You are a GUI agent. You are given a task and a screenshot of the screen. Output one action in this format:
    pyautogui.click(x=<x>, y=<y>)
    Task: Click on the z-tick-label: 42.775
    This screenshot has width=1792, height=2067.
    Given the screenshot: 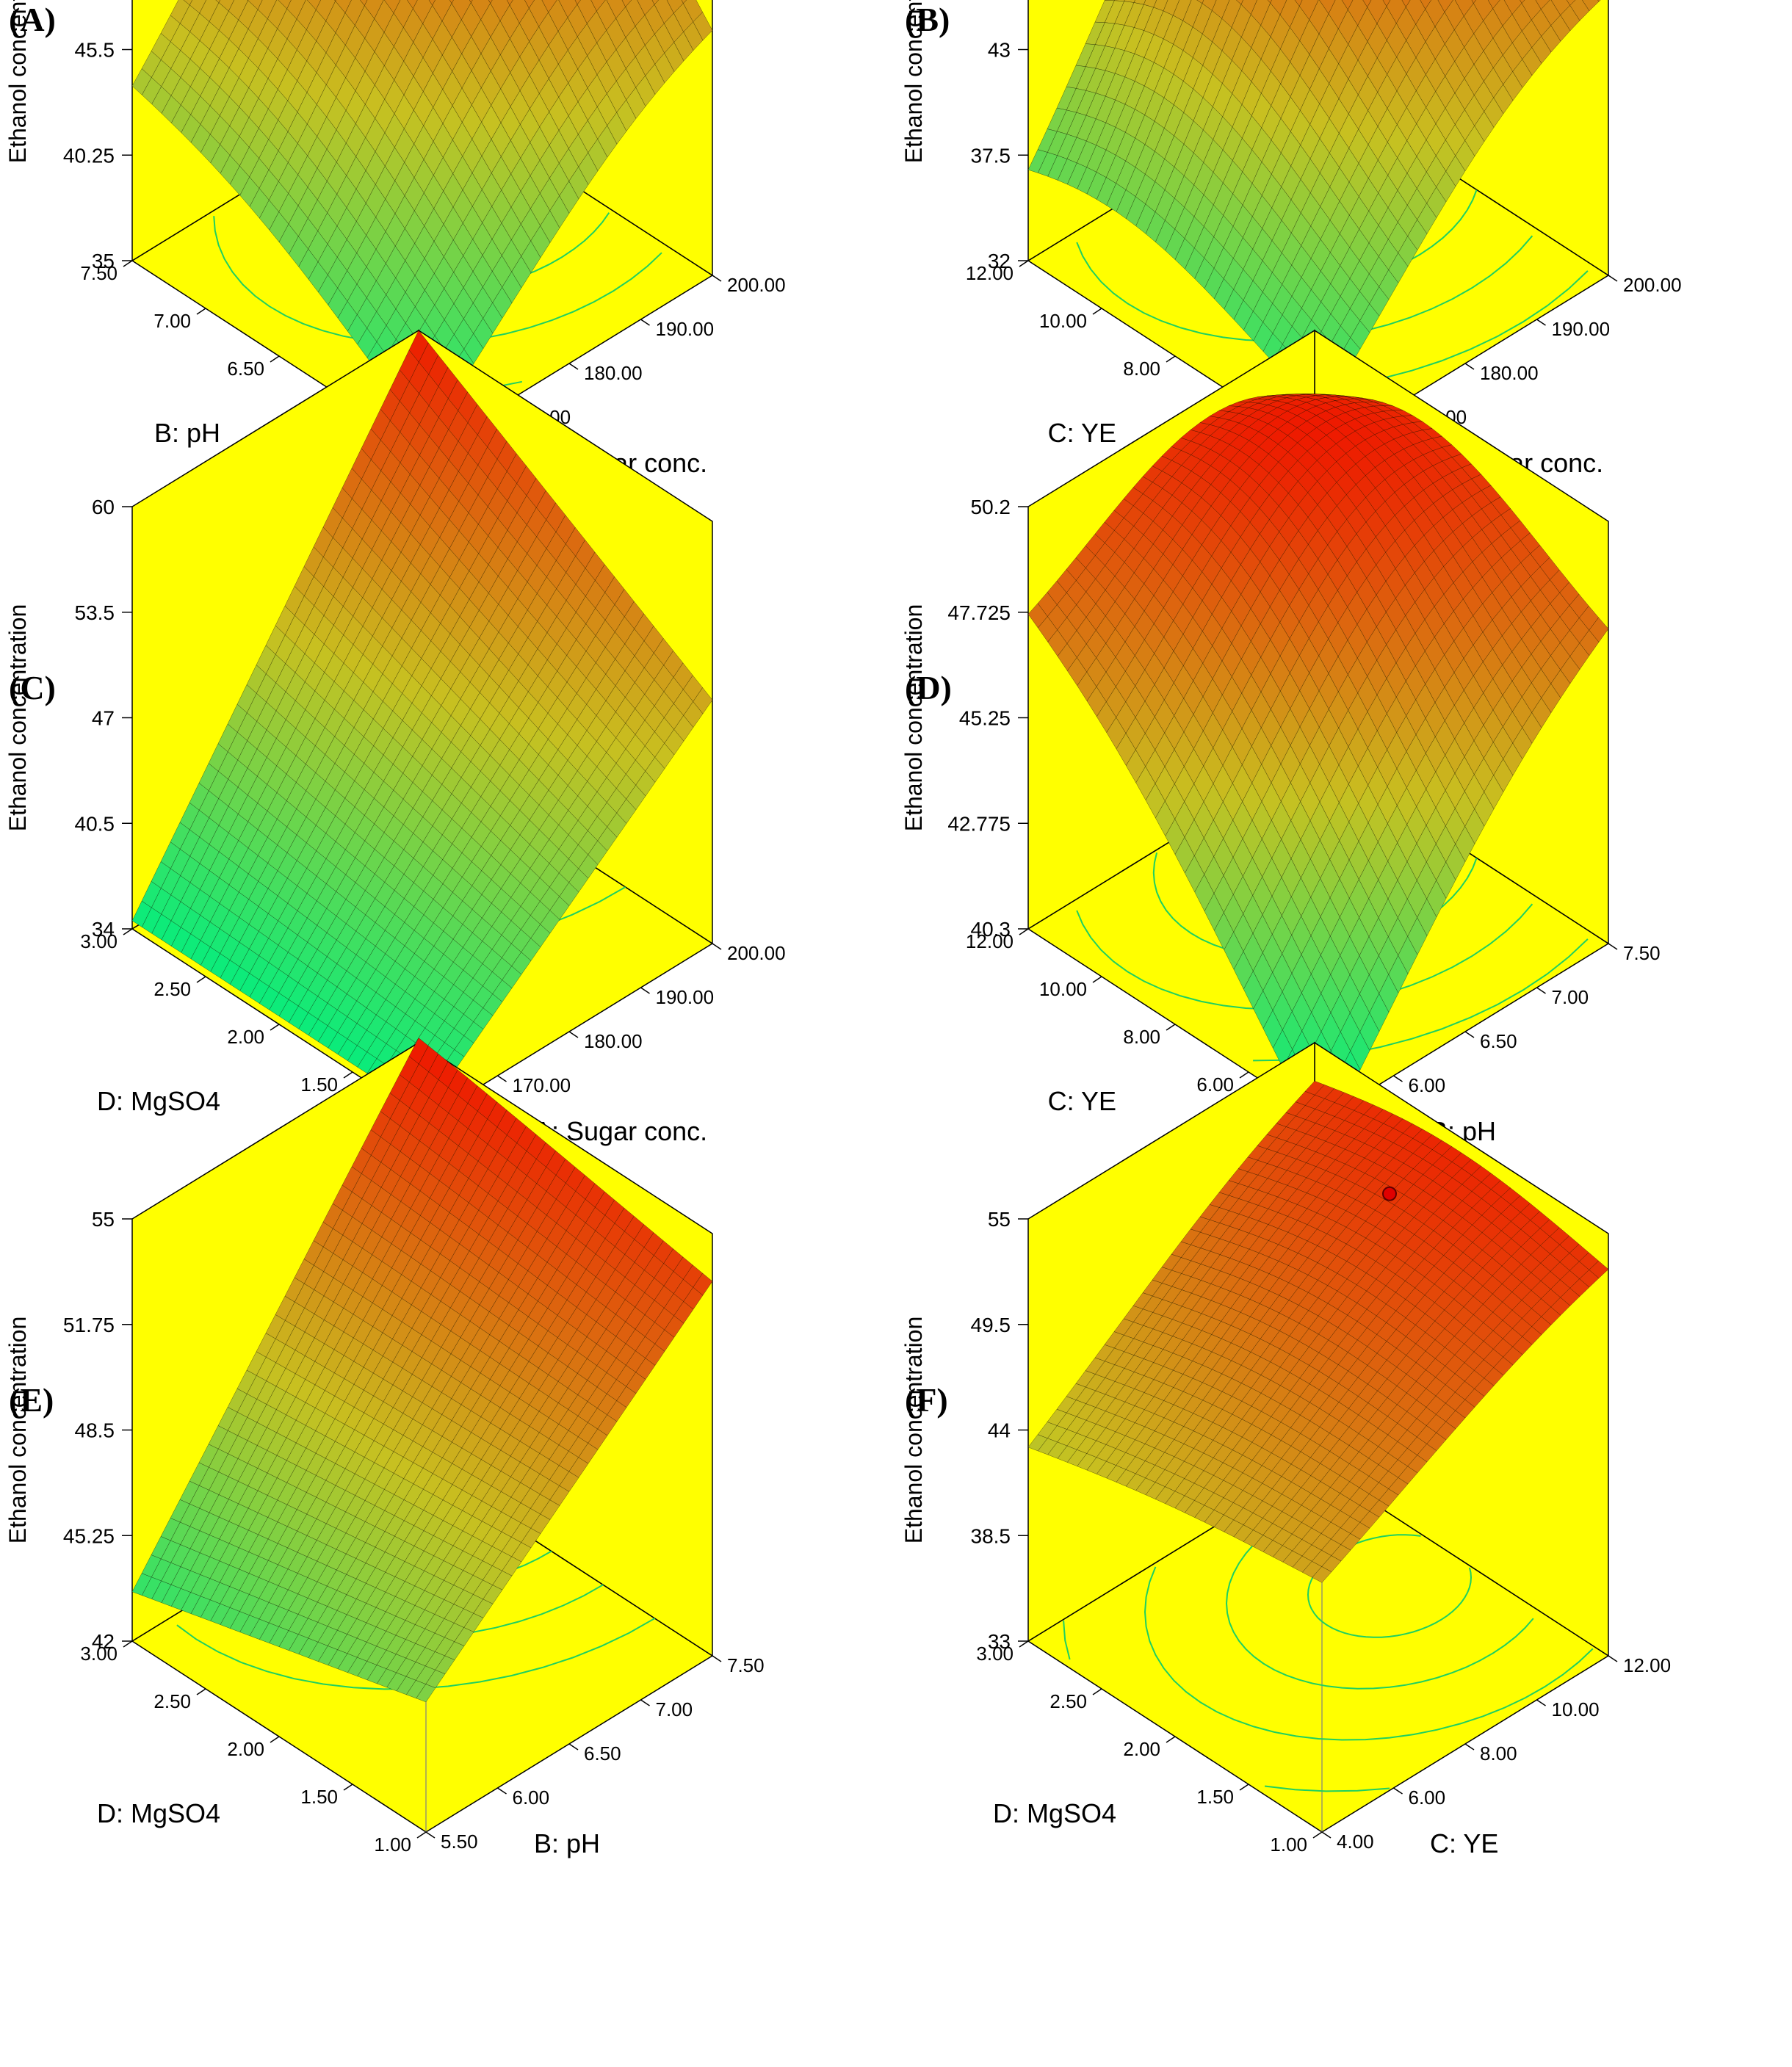 What is the action you would take?
    pyautogui.click(x=979, y=823)
    